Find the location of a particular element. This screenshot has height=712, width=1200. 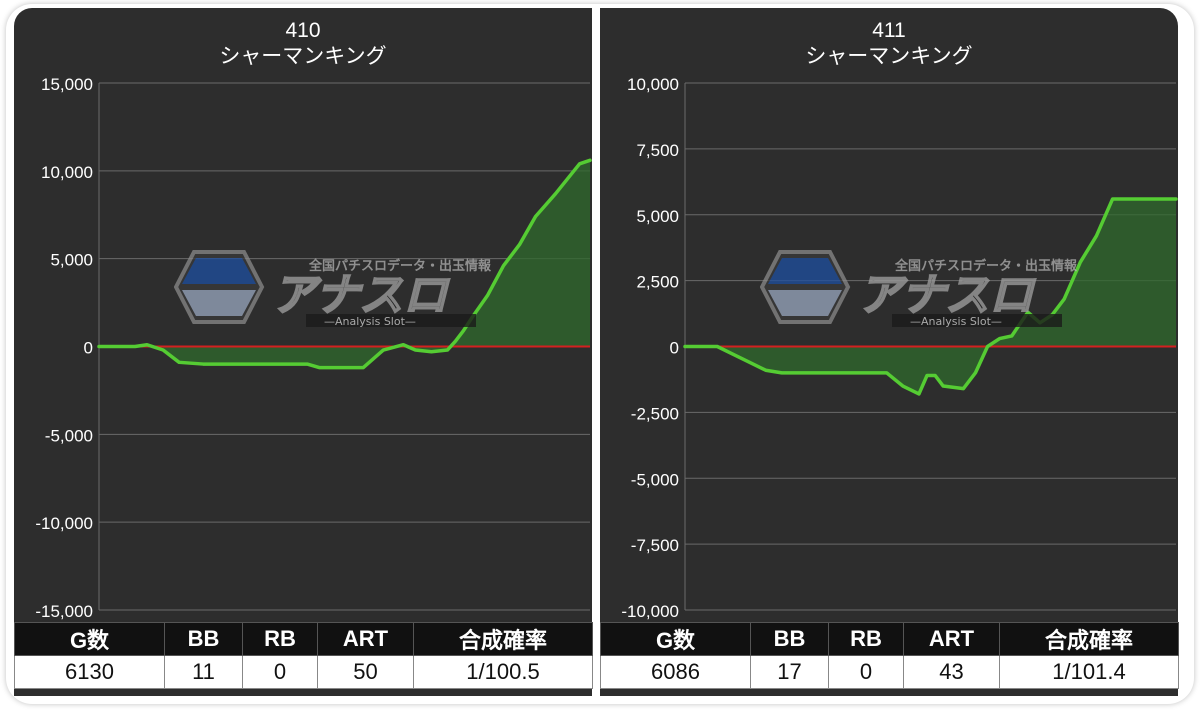

series-area-fill is located at coordinates (930, 296).